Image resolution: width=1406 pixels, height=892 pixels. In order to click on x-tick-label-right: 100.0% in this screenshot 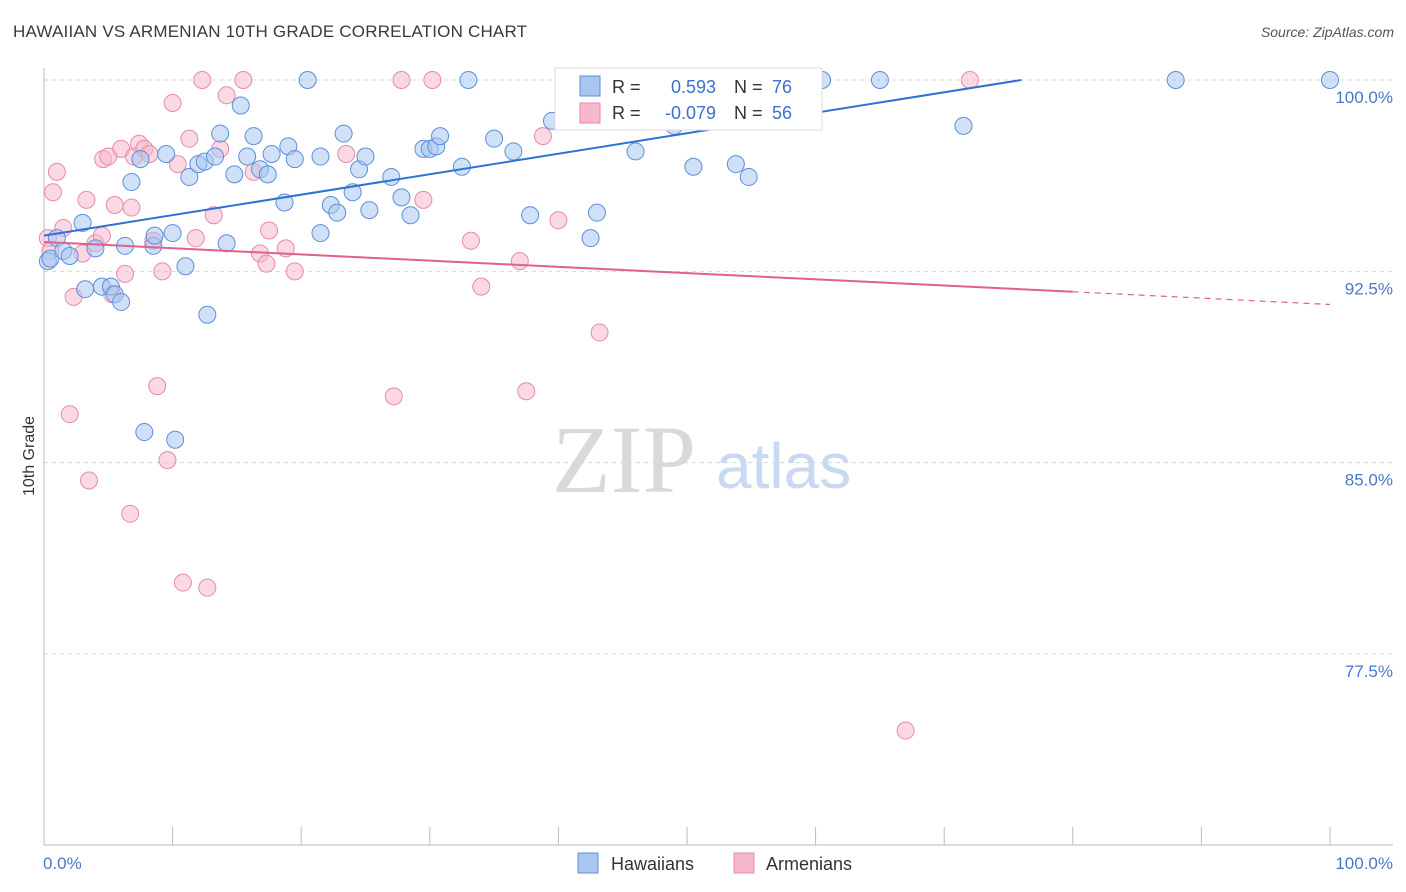, I will do `click(1364, 863)`.